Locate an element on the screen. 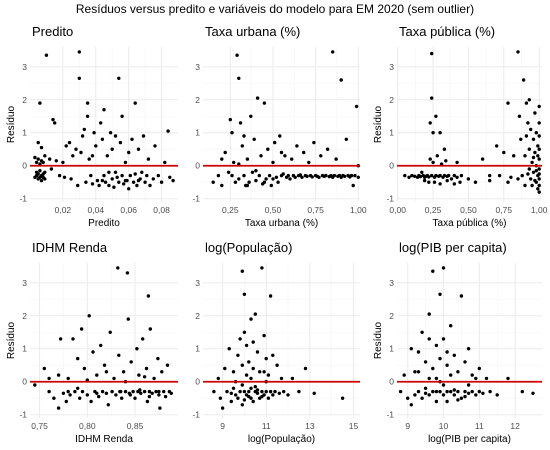 This screenshot has height=450, width=550. x-tick-label: 13 is located at coordinates (310, 426).